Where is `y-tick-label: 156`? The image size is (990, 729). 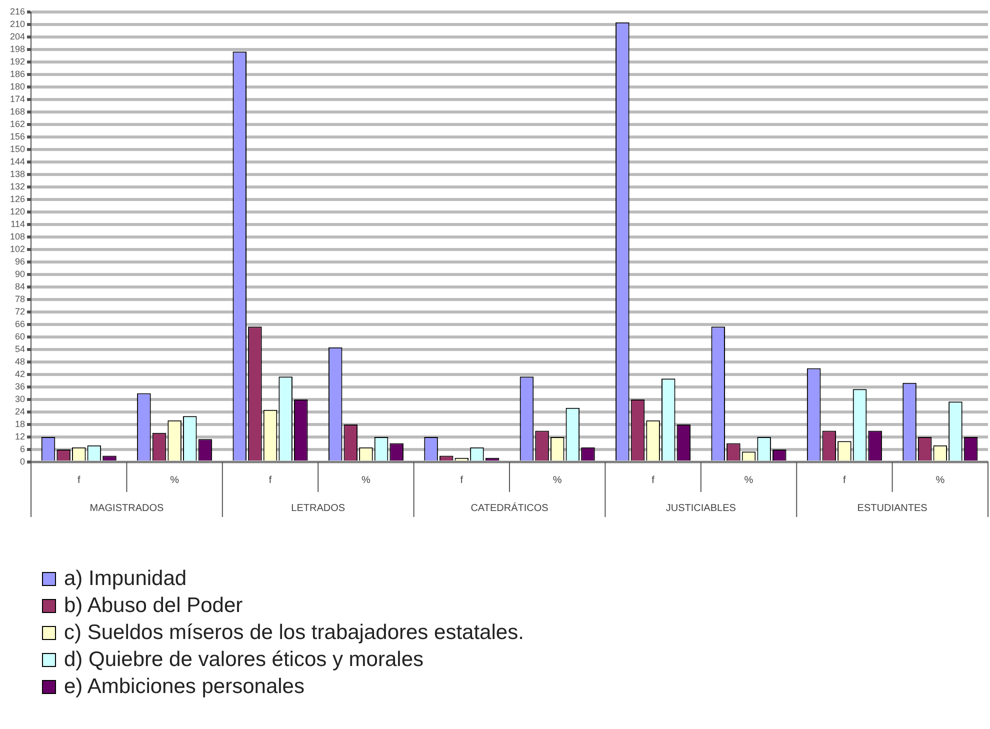
y-tick-label: 156 is located at coordinates (18, 136).